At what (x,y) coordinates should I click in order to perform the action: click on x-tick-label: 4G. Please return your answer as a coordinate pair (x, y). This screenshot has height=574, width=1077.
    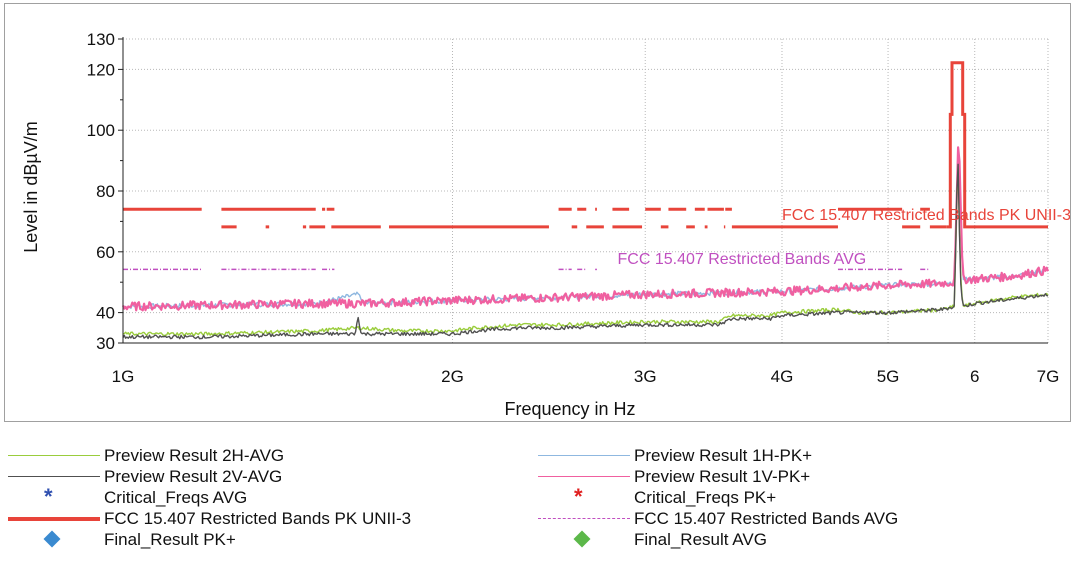
    Looking at the image, I should click on (782, 376).